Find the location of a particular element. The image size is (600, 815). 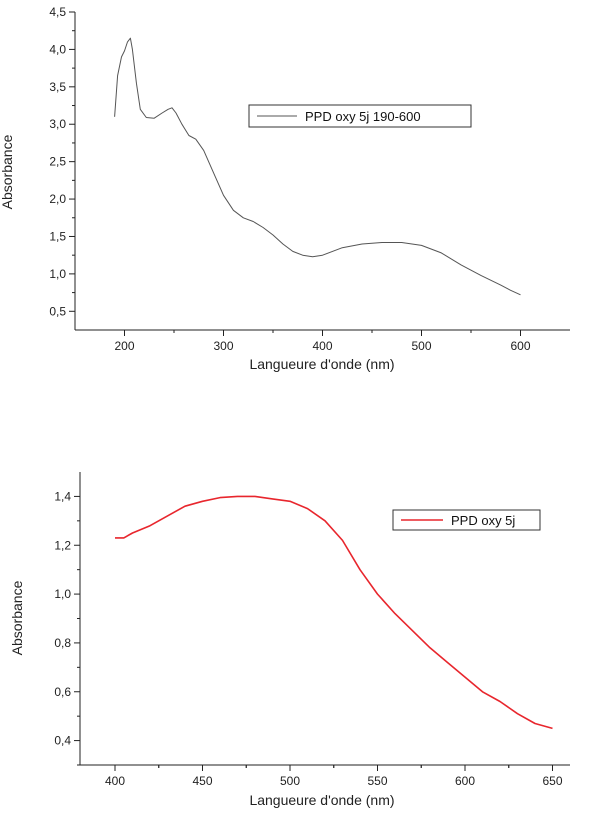

y-tick-label: 0,5 is located at coordinates (57, 311).